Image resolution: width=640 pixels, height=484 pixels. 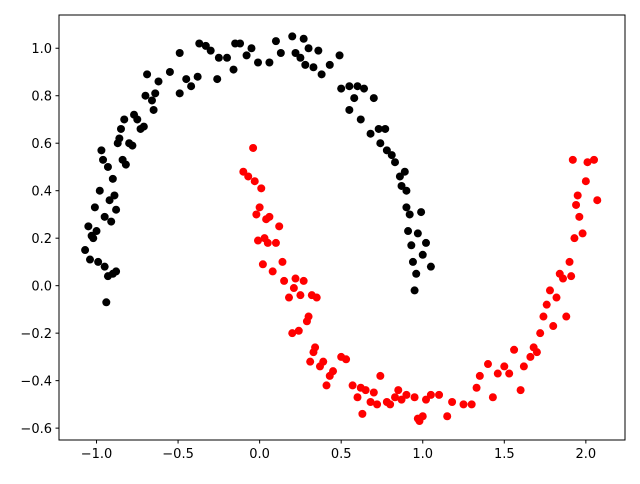 What do you see at coordinates (504, 454) in the screenshot?
I see `x-tick-label: 1.5` at bounding box center [504, 454].